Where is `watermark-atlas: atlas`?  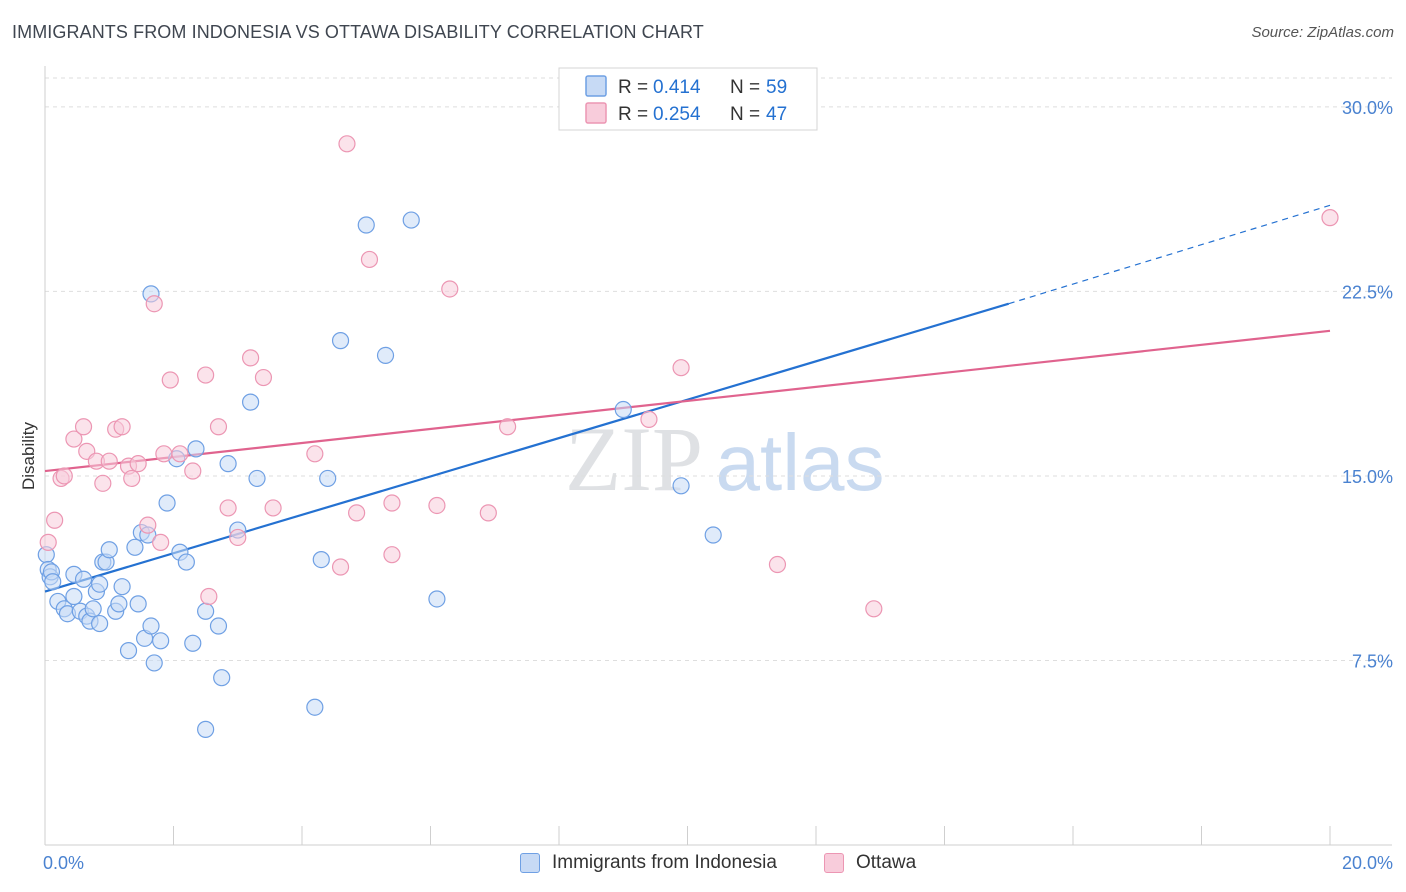 watermark-atlas: atlas is located at coordinates (800, 462).